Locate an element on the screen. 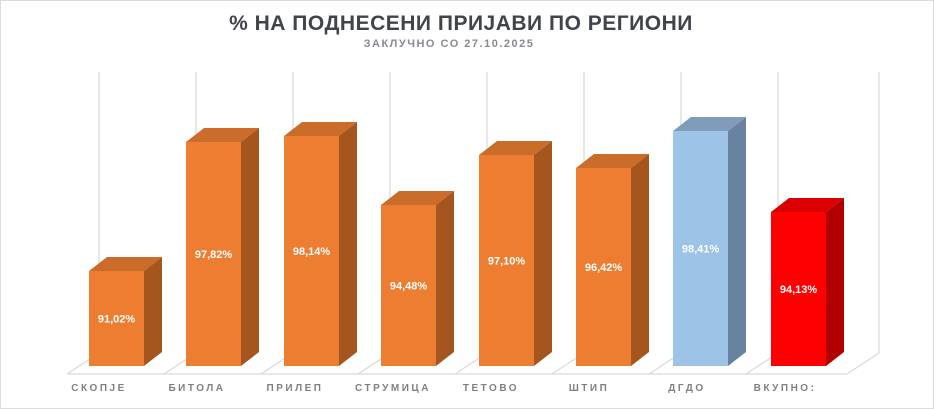  category-label: ДГДО is located at coordinates (686, 388).